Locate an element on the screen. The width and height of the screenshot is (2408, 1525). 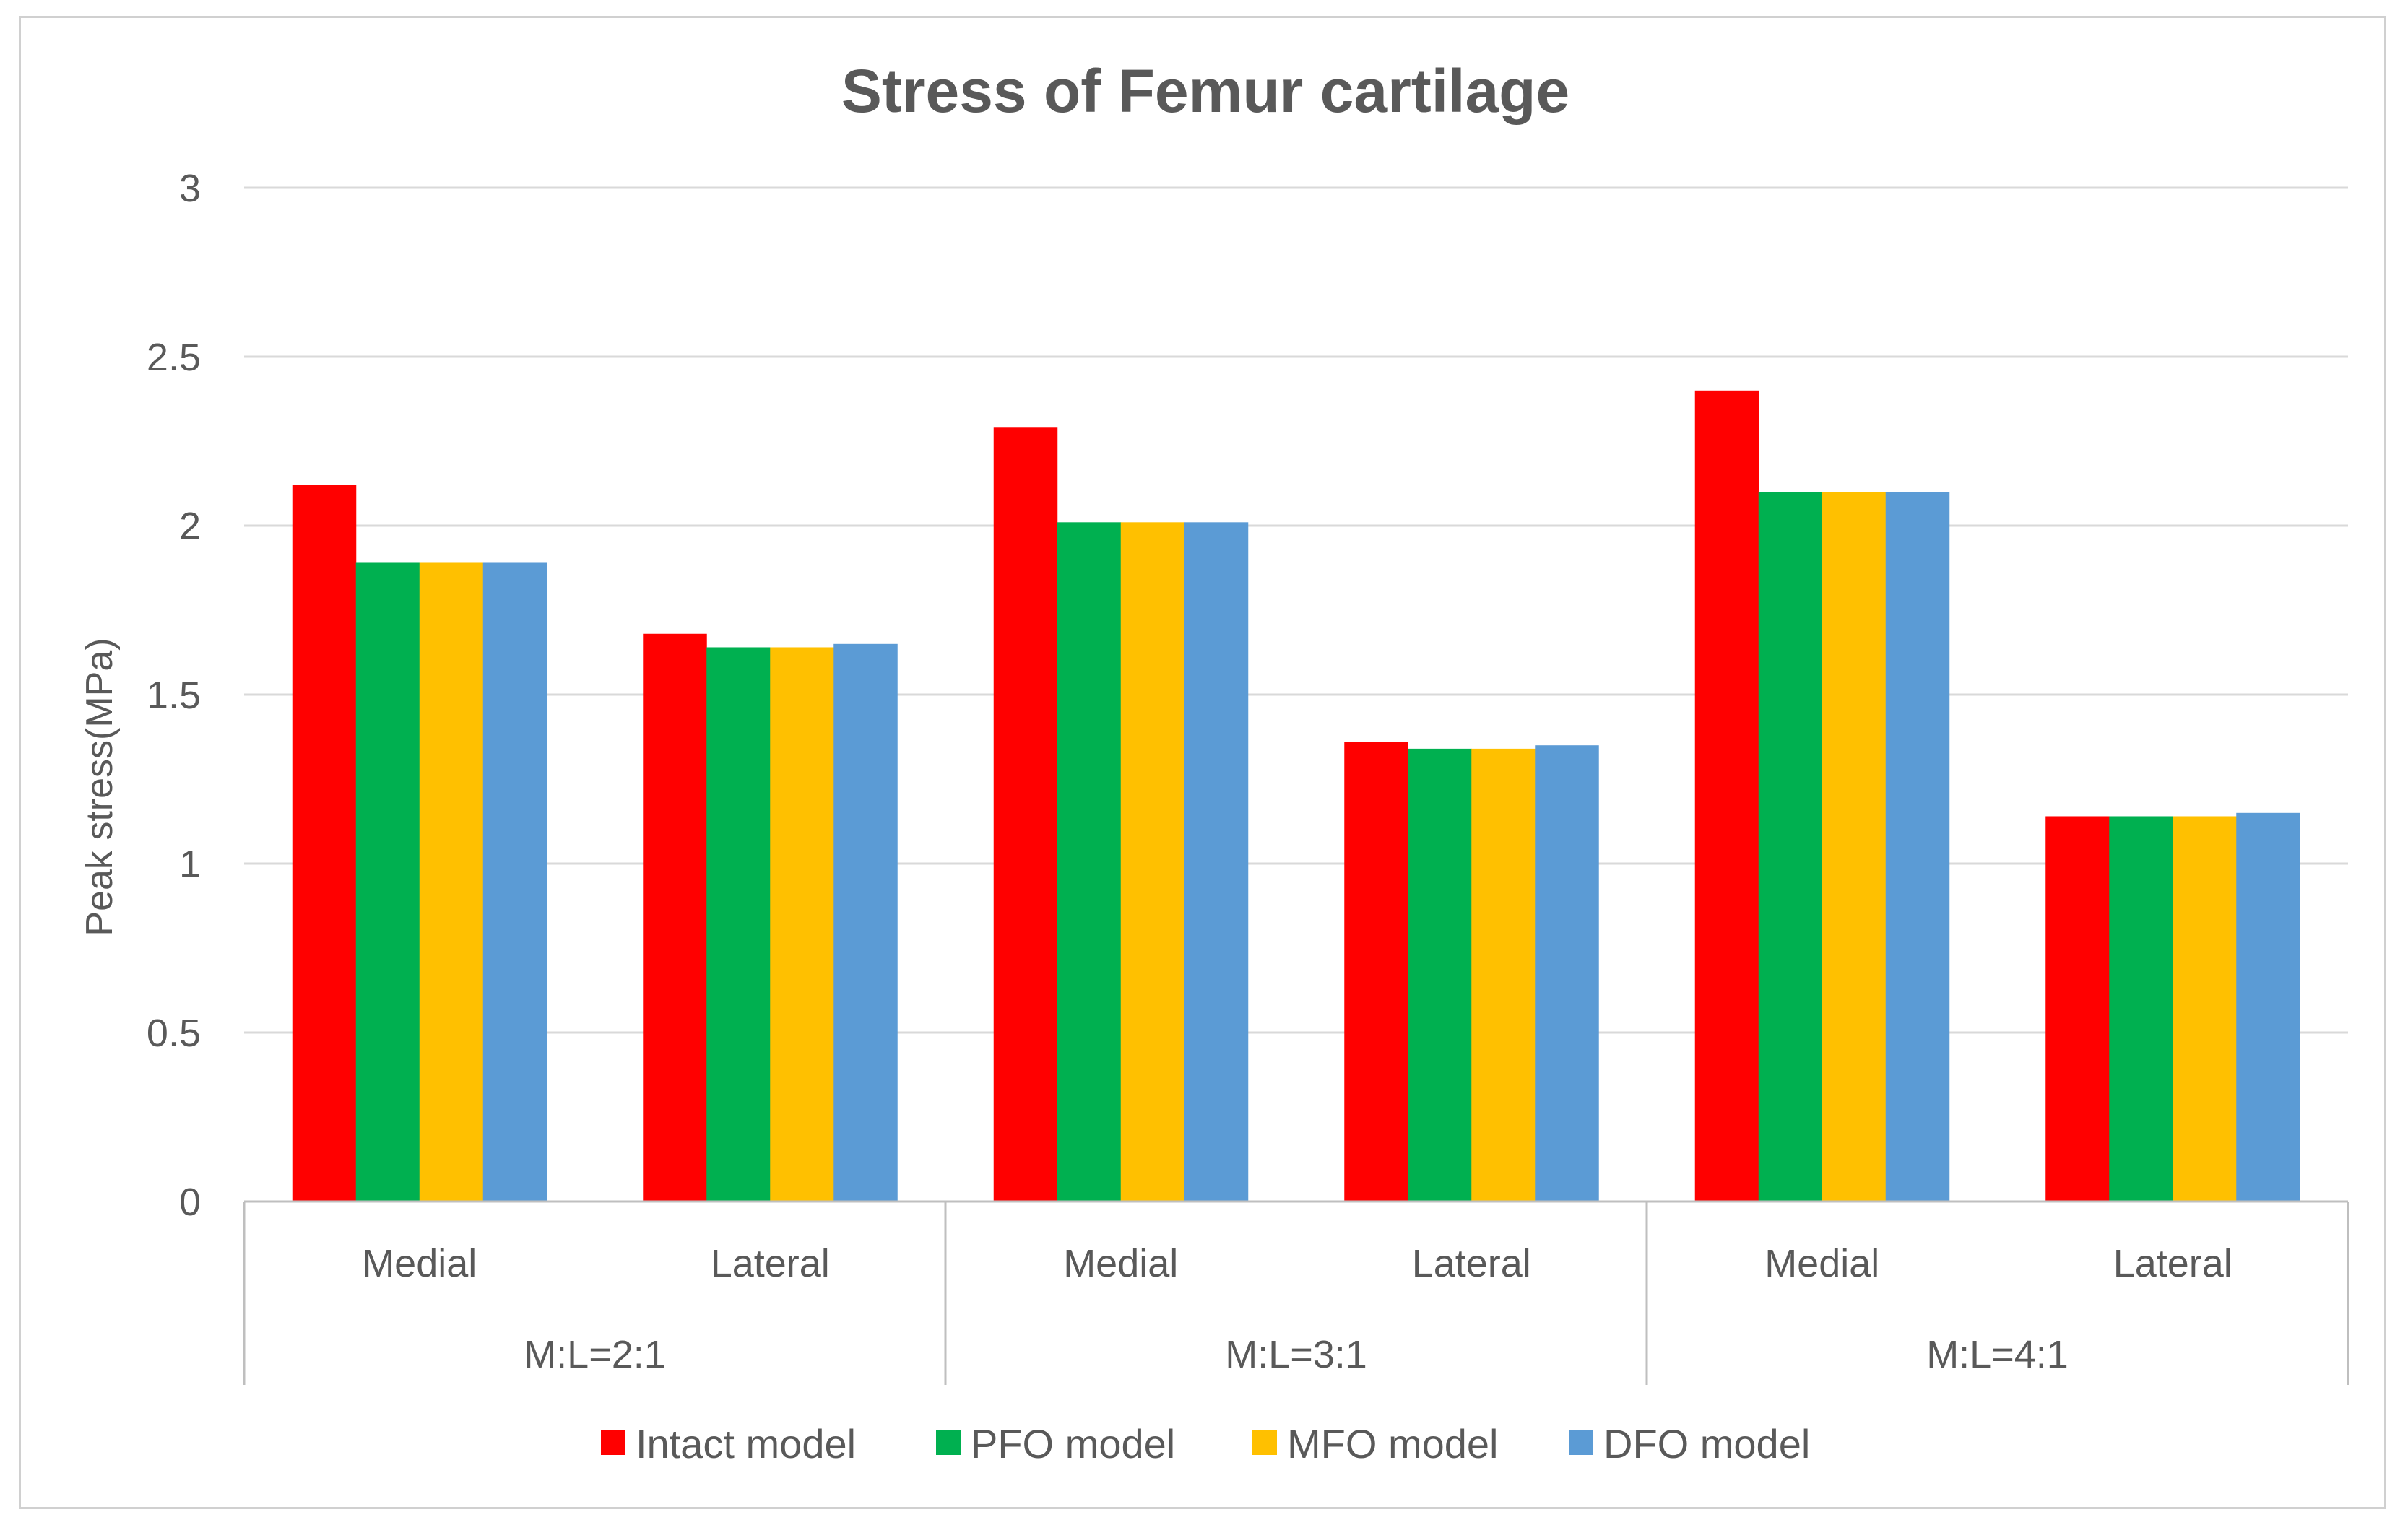
y-tick-label: 2 is located at coordinates (190, 526).